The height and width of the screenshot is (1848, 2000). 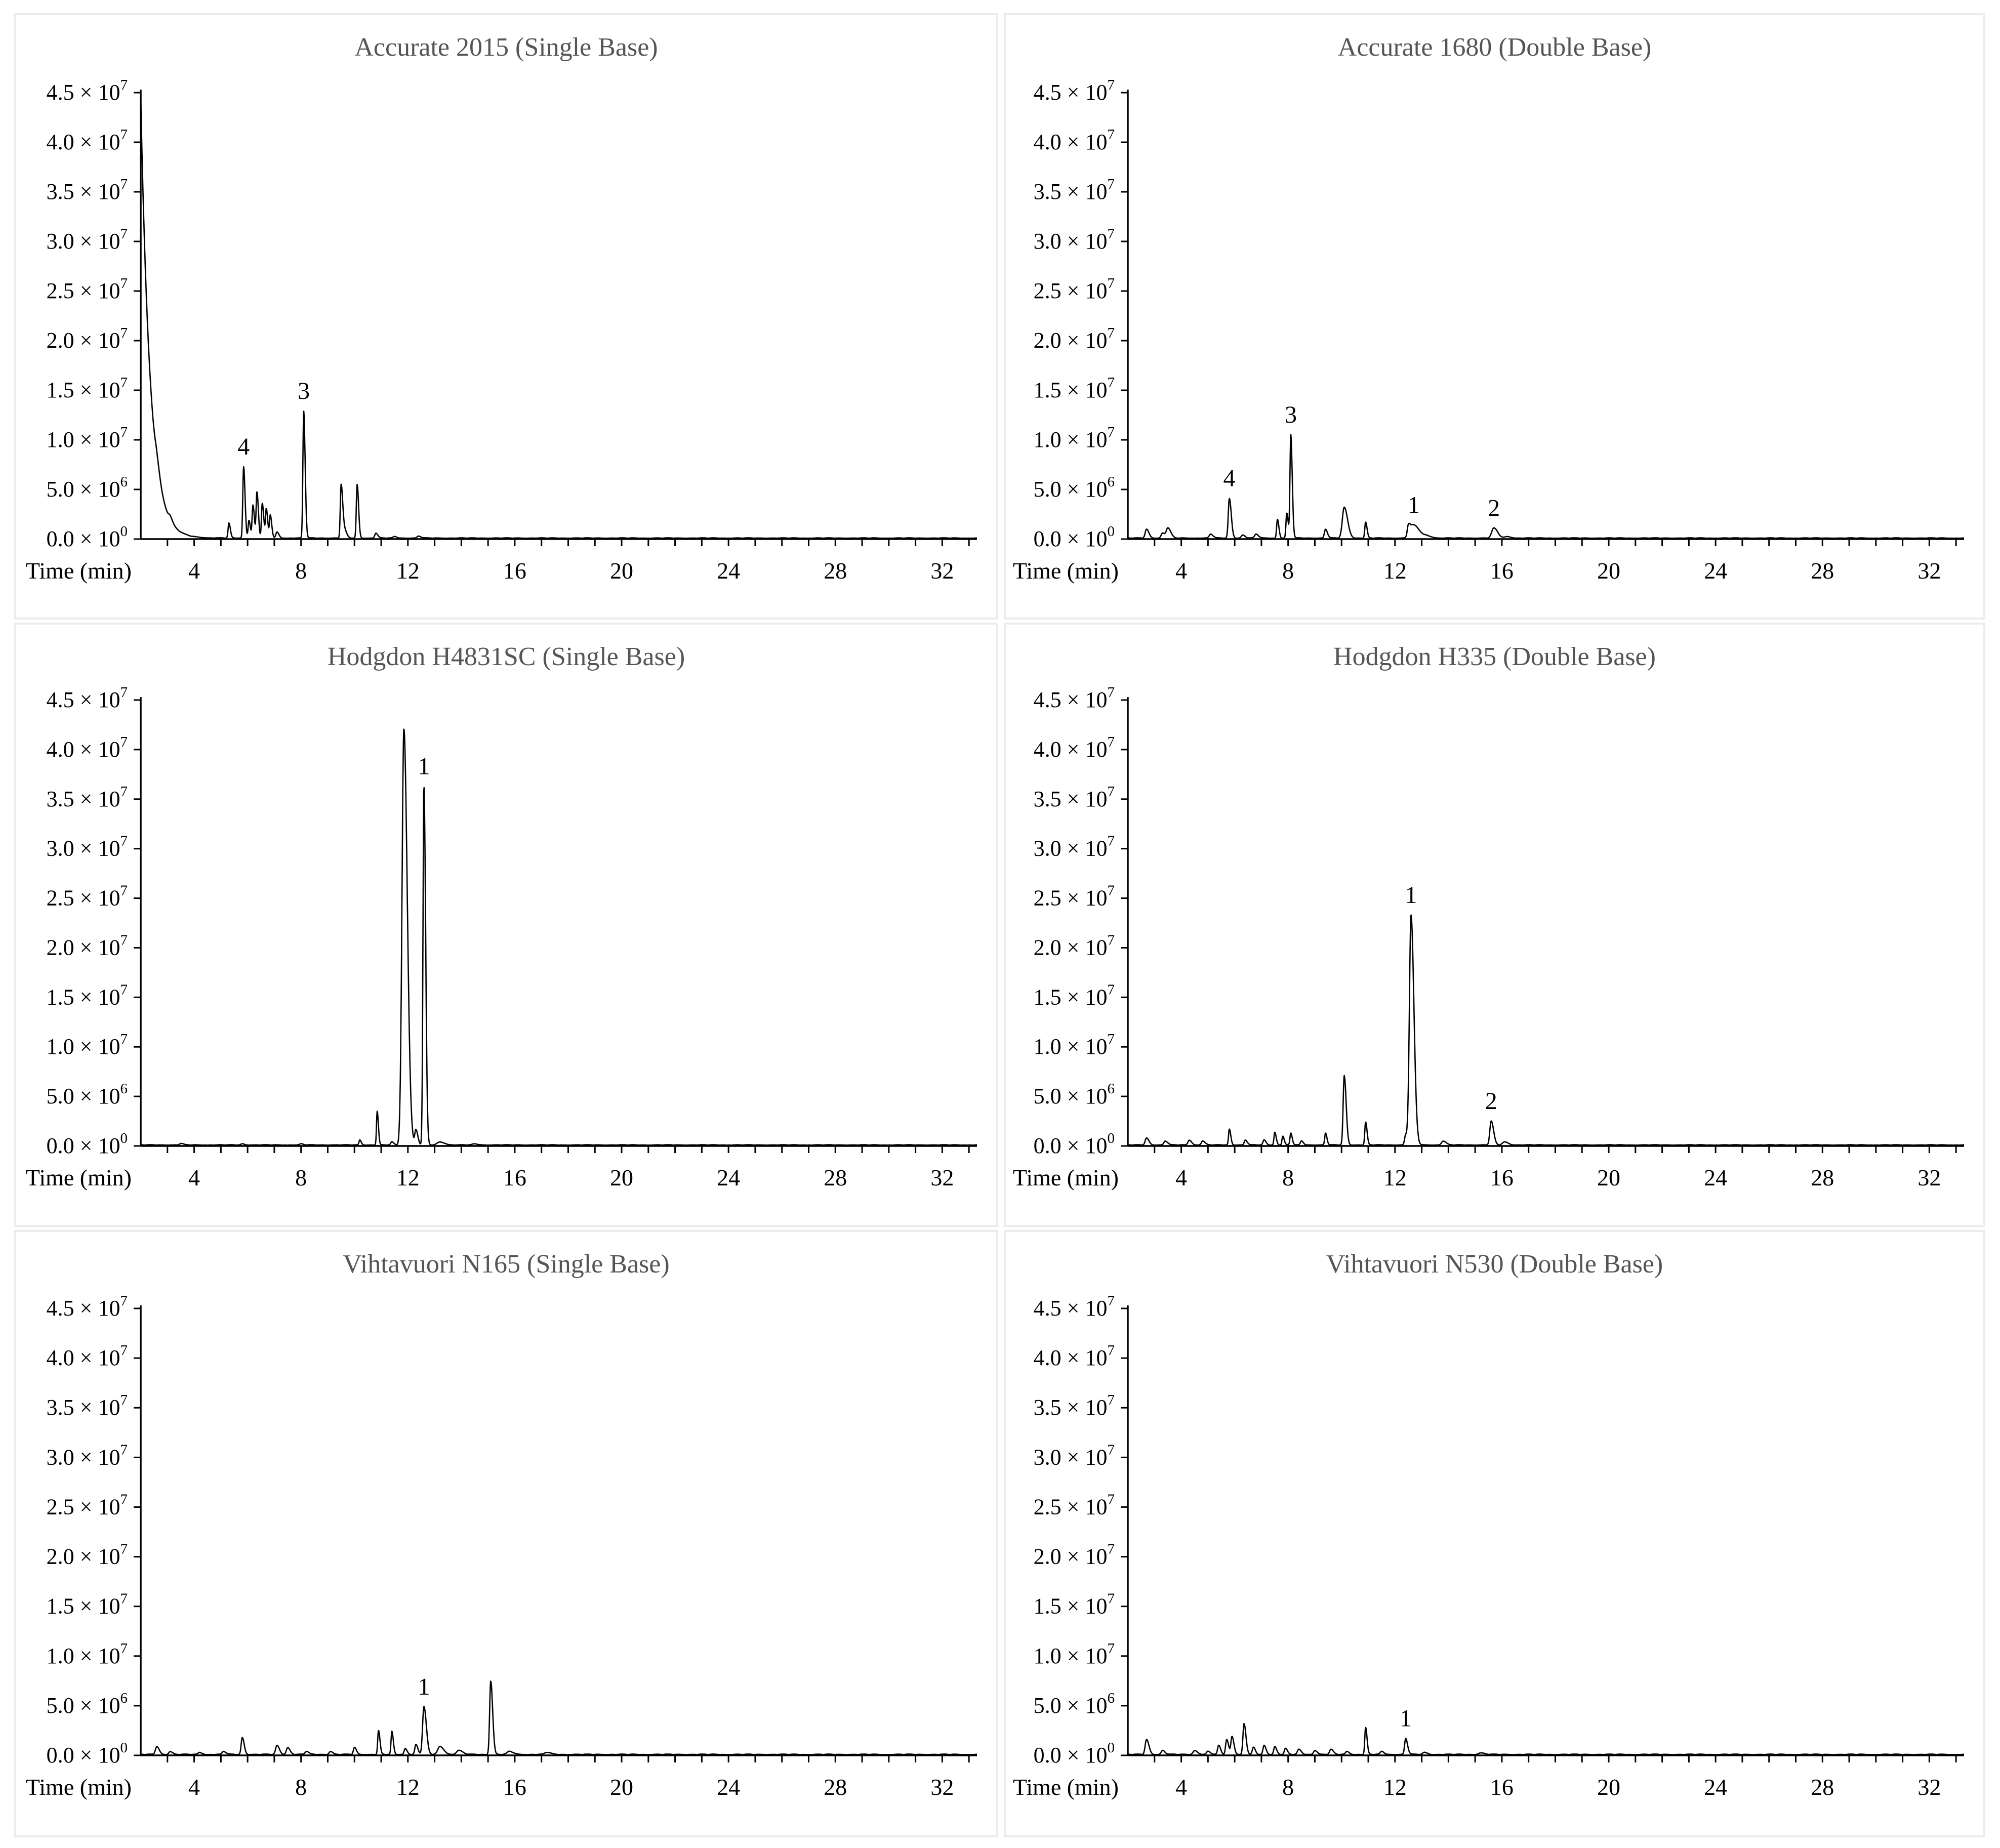 I want to click on chart-title: Vihtavuori N165 (Single Base), so click(x=506, y=1264).